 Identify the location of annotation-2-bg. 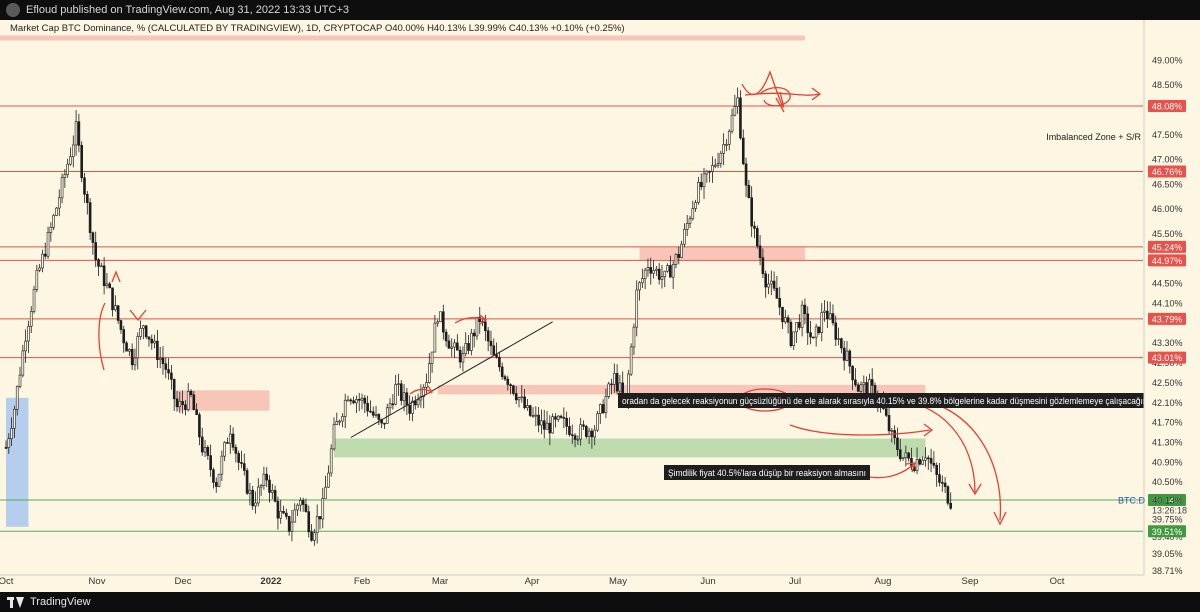
(767, 472).